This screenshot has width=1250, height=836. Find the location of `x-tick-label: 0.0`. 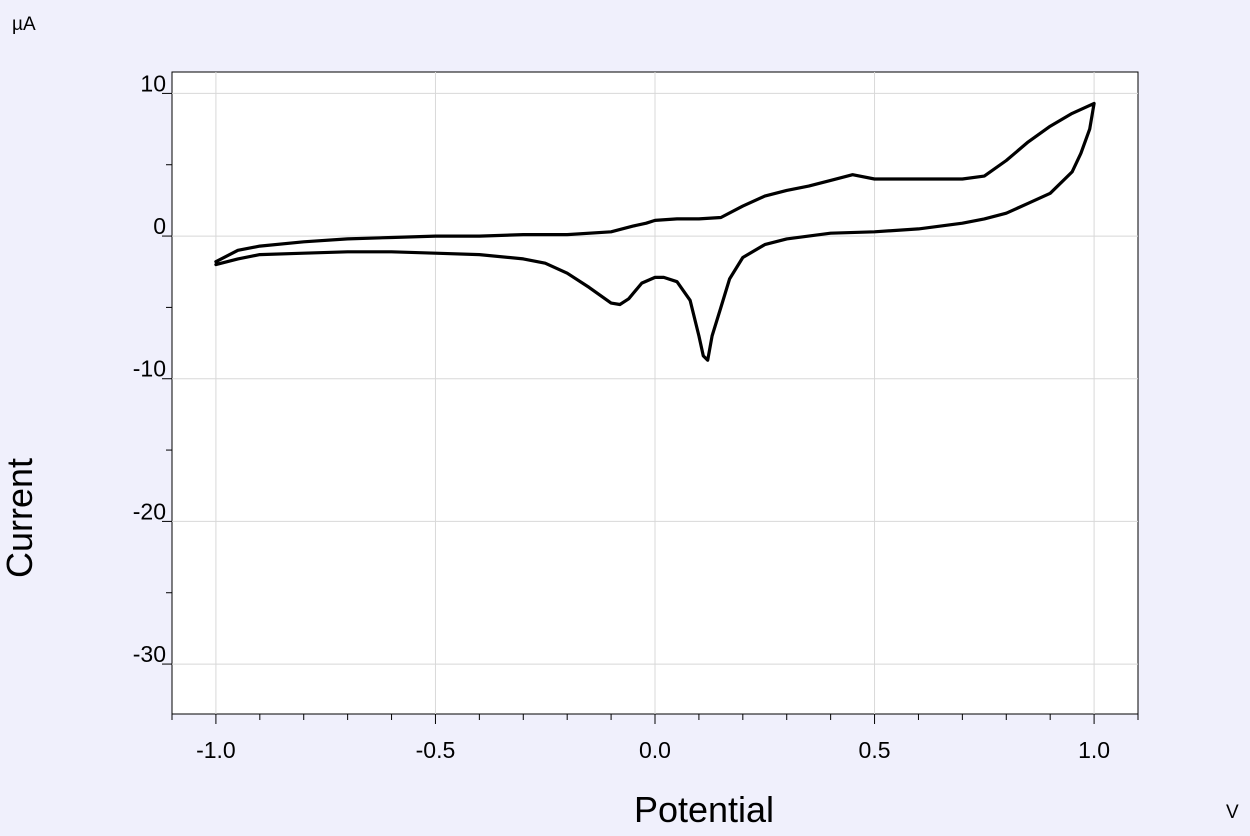

x-tick-label: 0.0 is located at coordinates (655, 750).